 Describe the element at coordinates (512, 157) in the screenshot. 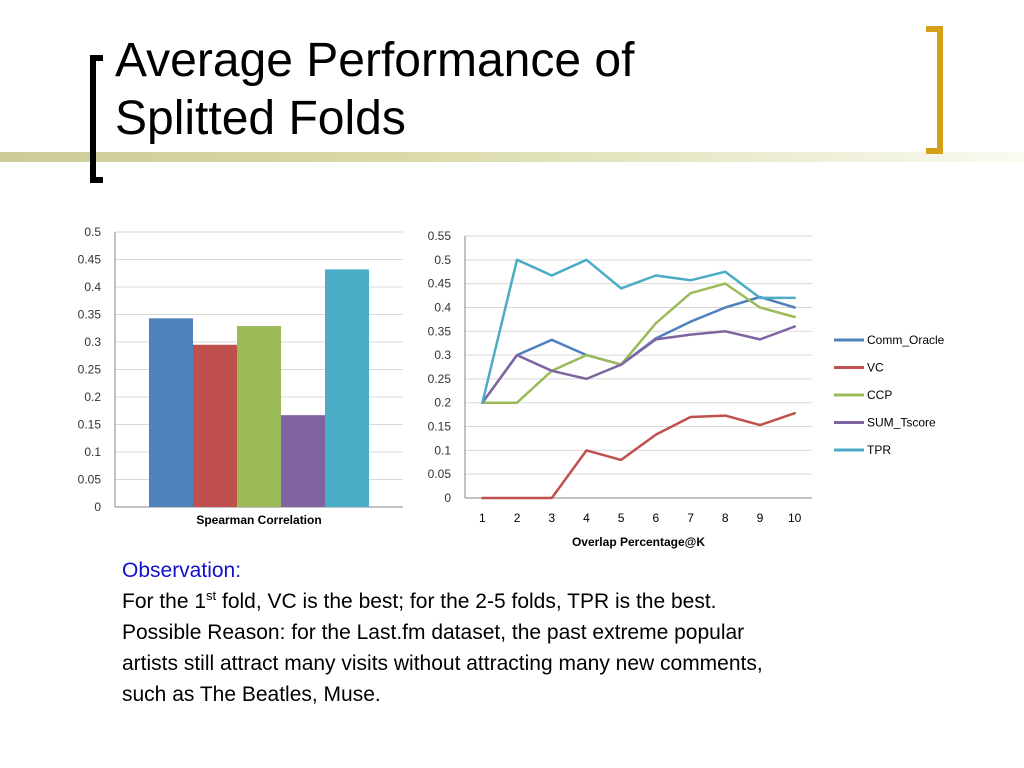

I see `title-underline-rule` at that location.